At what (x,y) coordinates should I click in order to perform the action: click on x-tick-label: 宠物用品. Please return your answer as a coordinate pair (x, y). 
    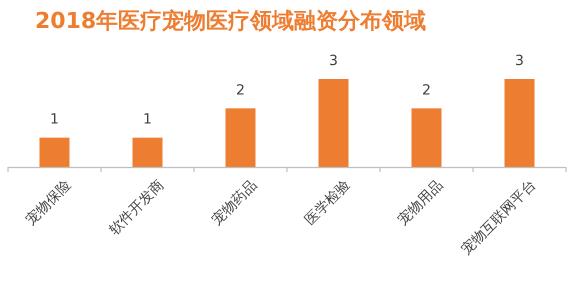
    Looking at the image, I should click on (420, 202).